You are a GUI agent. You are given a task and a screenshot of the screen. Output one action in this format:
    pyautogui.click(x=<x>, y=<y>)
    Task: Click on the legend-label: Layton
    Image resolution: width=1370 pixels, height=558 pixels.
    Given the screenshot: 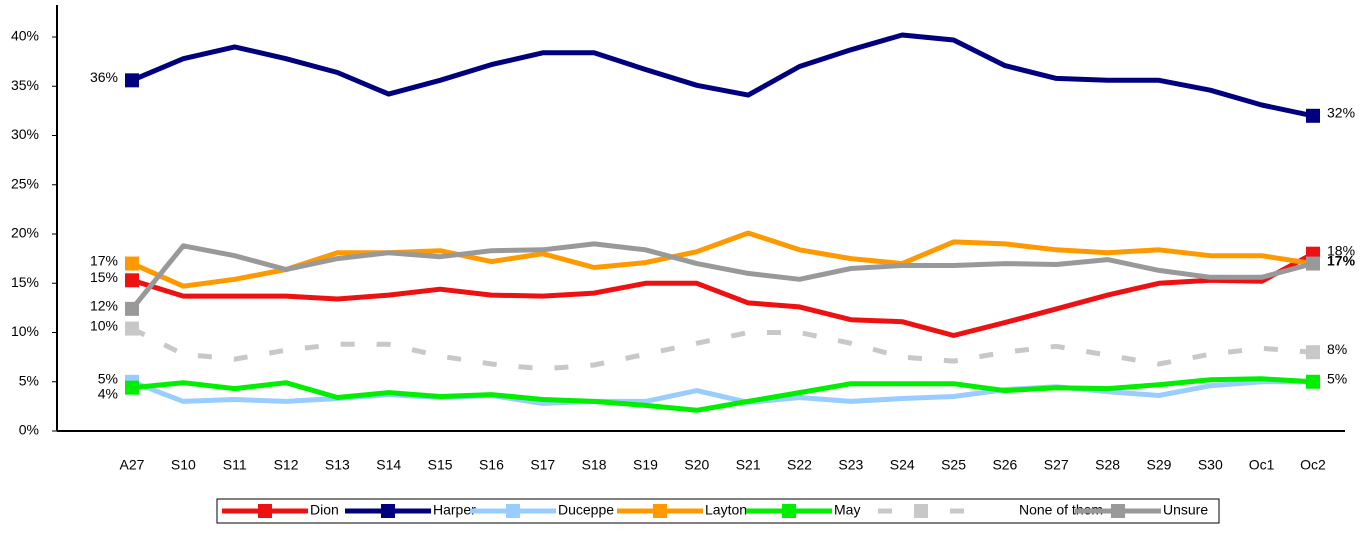 What is the action you would take?
    pyautogui.click(x=726, y=510)
    